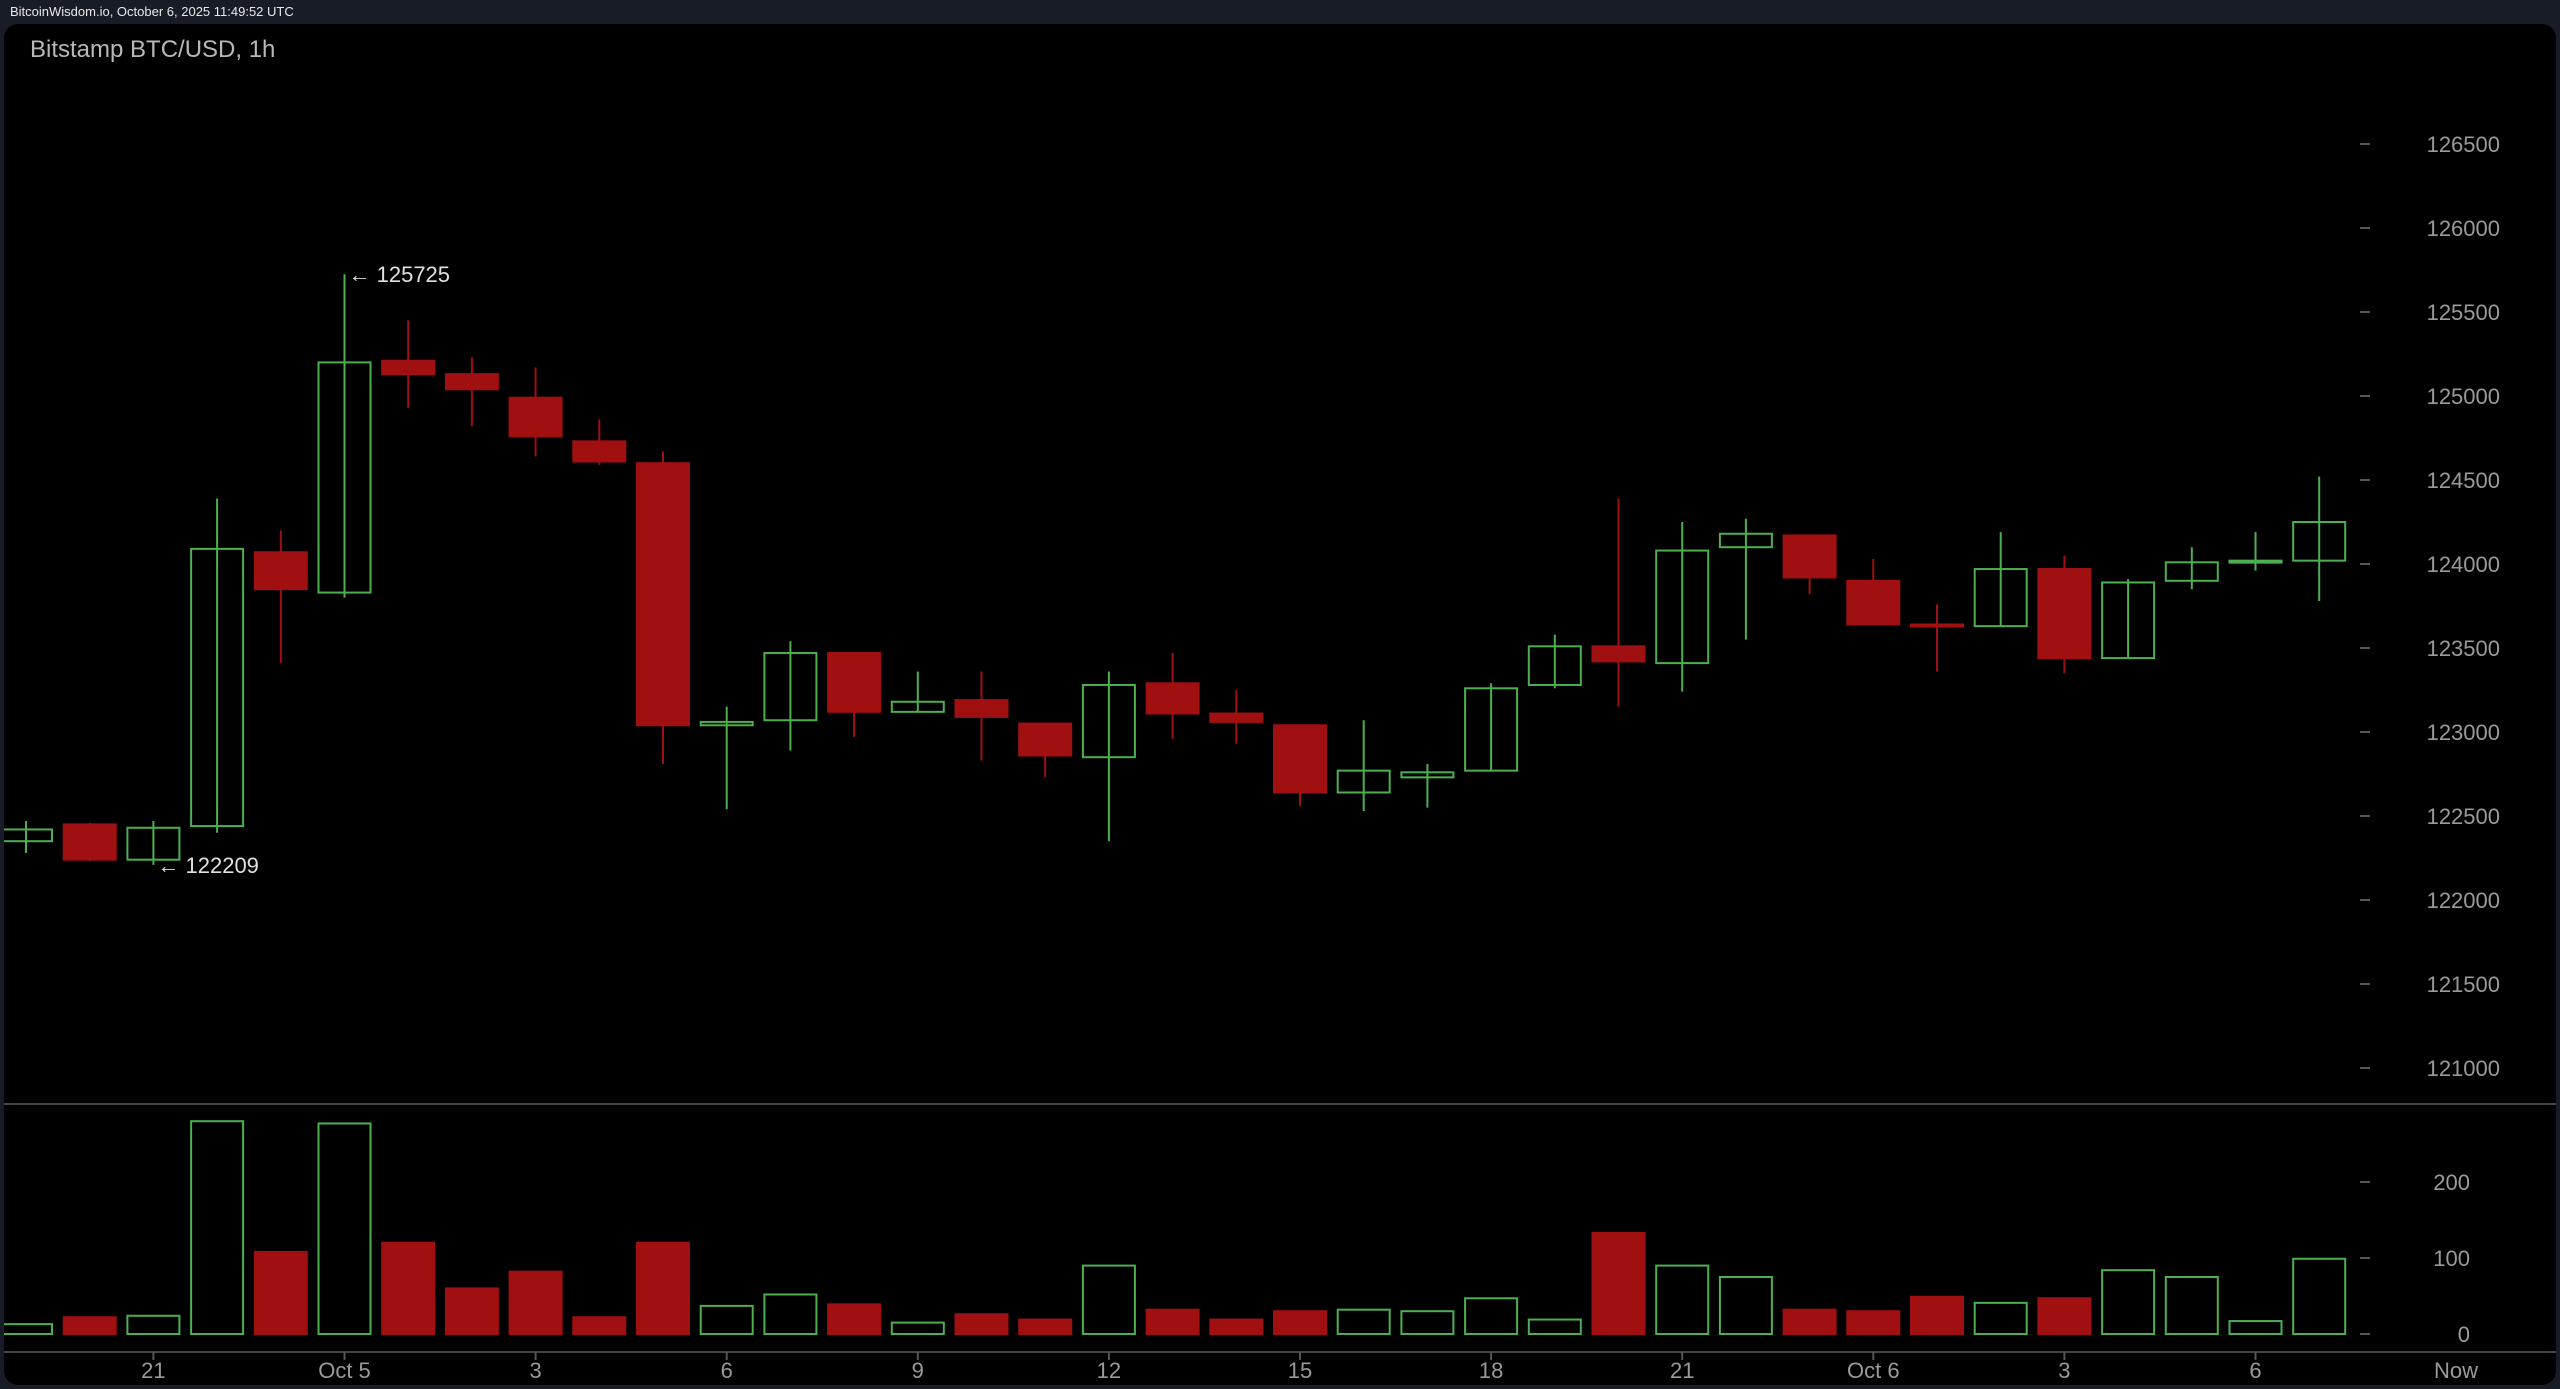 The image size is (2560, 1389). I want to click on chart-title: Bitstamp BTC/USD, 1h, so click(153, 49).